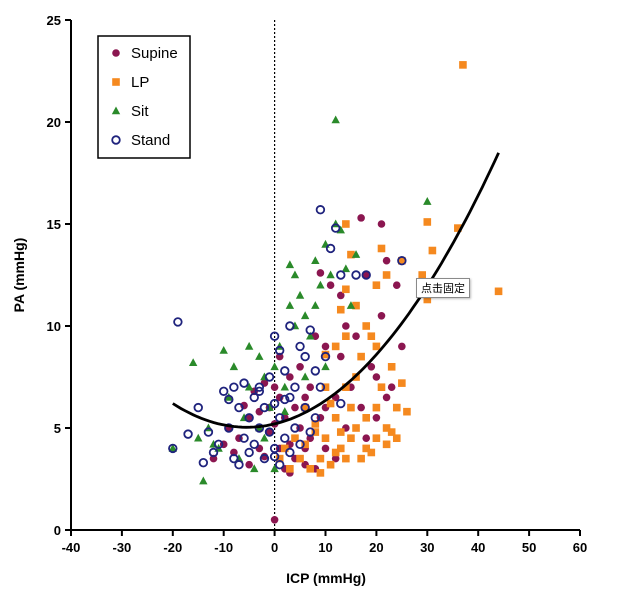 The width and height of the screenshot is (620, 598). I want to click on y-tick-label: 10, so click(54, 326).